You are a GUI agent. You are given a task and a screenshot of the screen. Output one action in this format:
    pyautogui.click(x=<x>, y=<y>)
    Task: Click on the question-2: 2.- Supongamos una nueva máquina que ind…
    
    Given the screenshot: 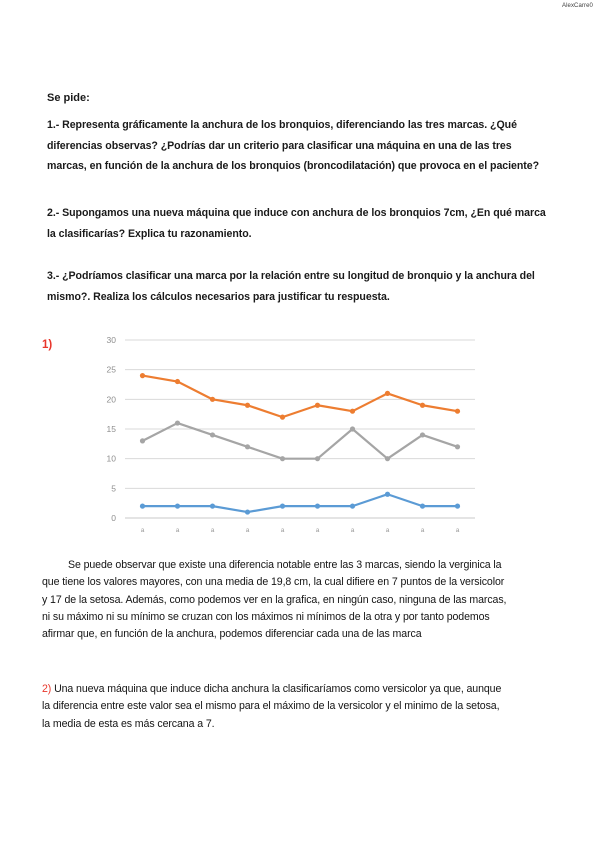 What is the action you would take?
    pyautogui.click(x=296, y=223)
    